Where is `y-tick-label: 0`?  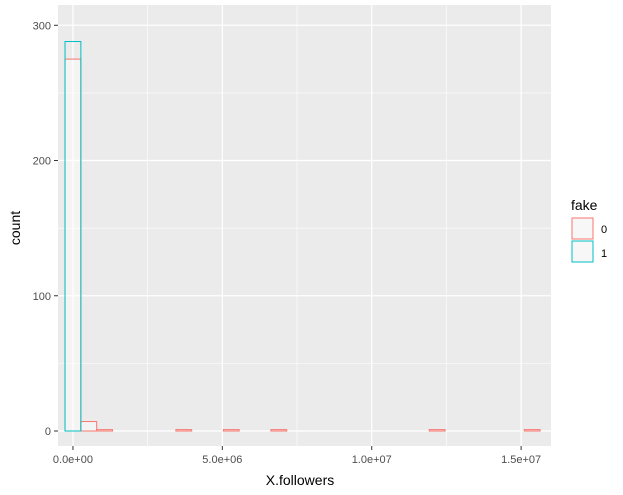
y-tick-label: 0 is located at coordinates (48, 432).